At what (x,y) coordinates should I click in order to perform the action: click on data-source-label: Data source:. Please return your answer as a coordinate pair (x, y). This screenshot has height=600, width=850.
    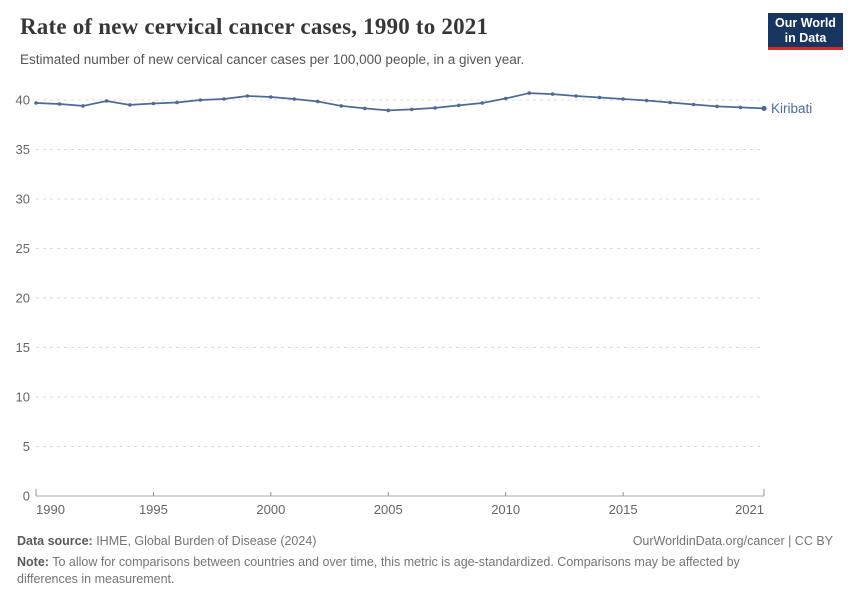
    Looking at the image, I should click on (55, 541).